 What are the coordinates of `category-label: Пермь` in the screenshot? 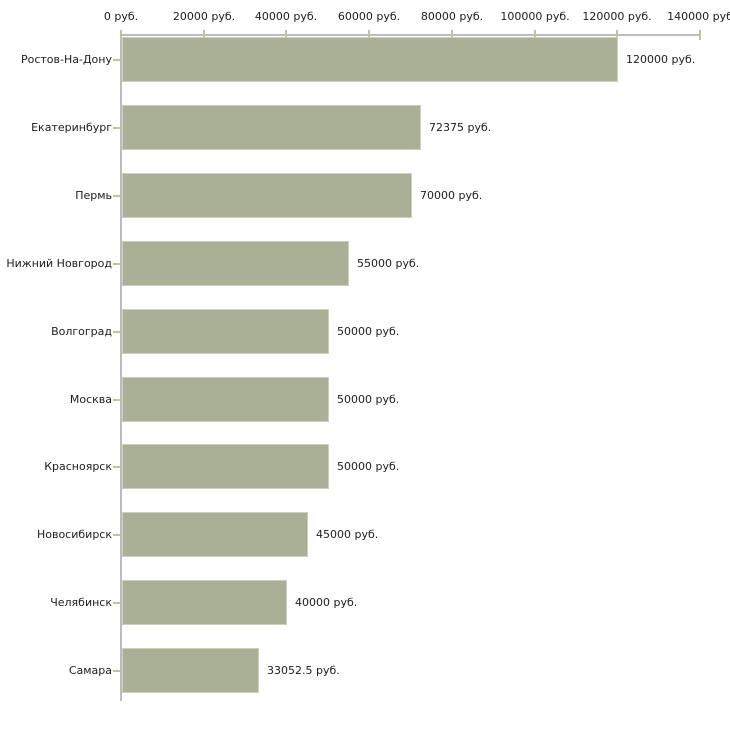 It's located at (93, 195).